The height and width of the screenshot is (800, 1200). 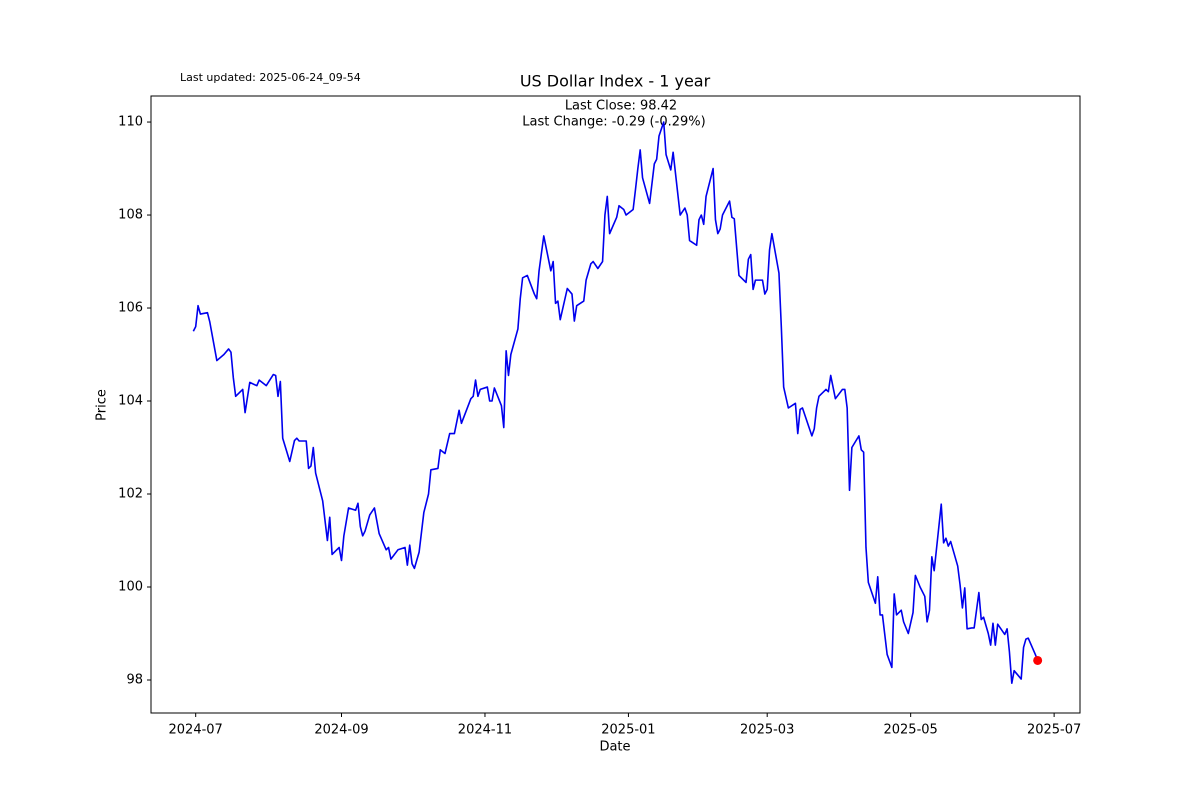 What do you see at coordinates (130, 122) in the screenshot?
I see `y-tick-label: 110` at bounding box center [130, 122].